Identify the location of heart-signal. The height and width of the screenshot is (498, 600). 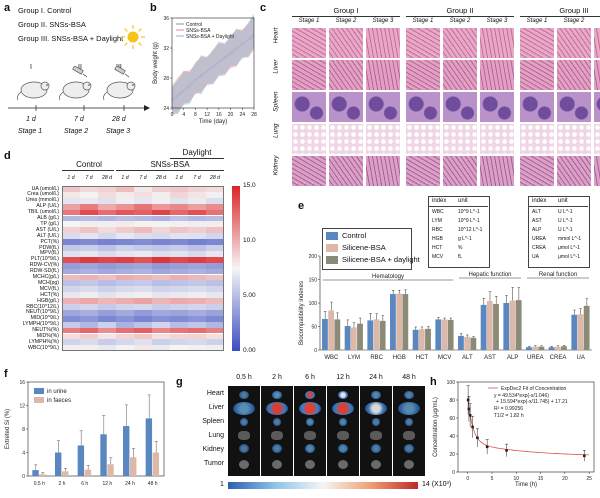
(244, 395).